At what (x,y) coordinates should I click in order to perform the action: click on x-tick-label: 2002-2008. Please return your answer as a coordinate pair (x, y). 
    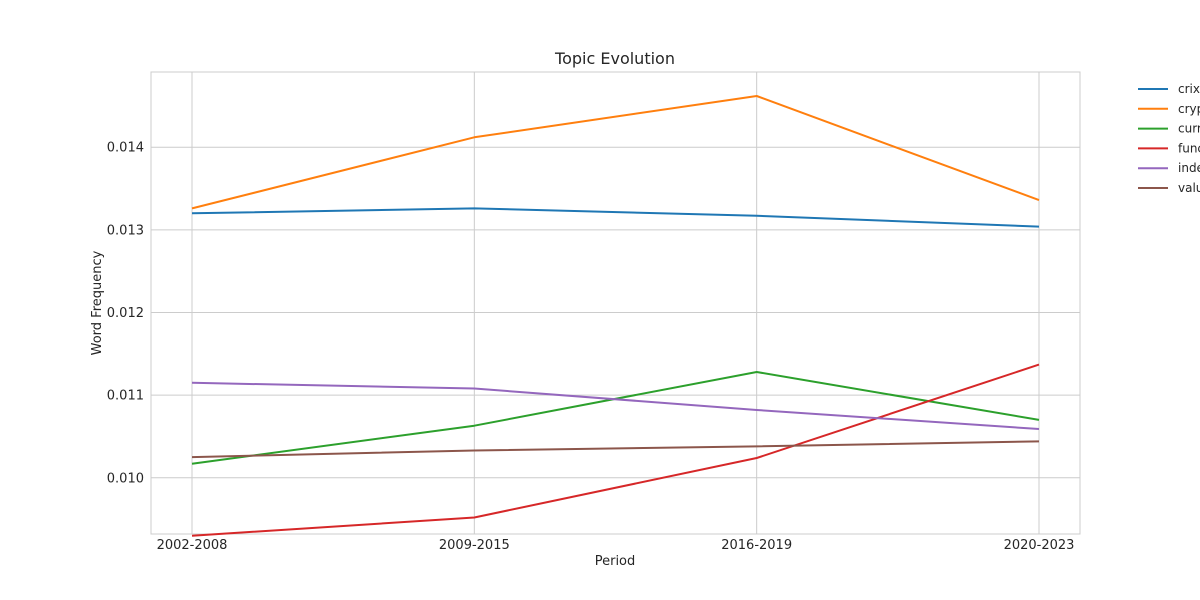
    Looking at the image, I should click on (192, 545).